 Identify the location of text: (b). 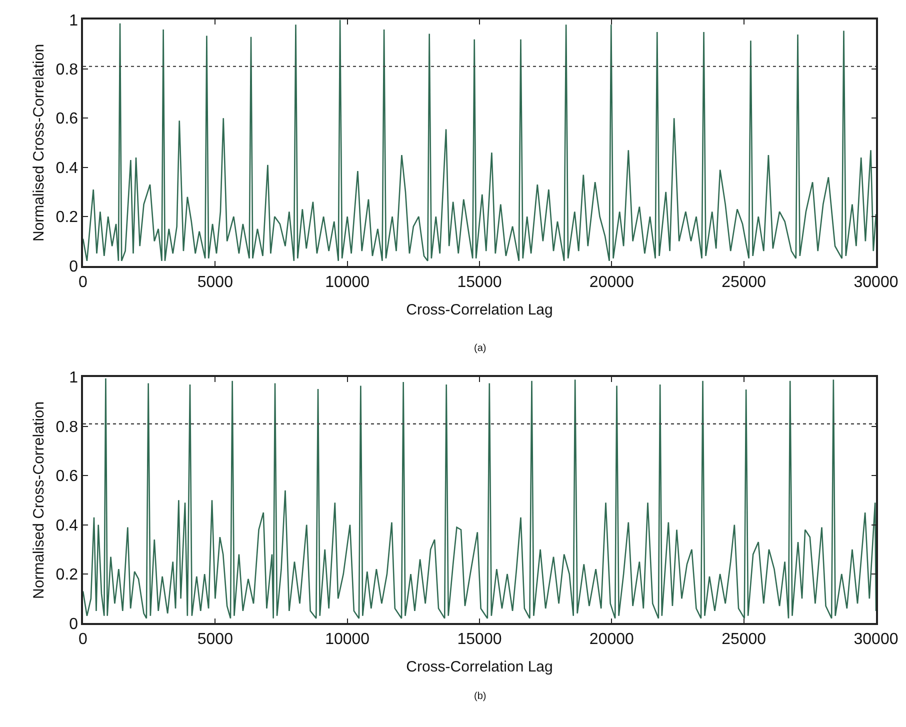
(480, 696).